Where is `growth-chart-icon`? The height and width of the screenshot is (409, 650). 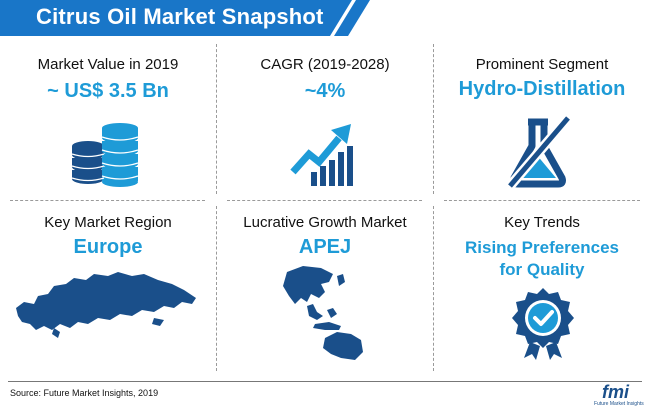
growth-chart-icon is located at coordinates (321, 155).